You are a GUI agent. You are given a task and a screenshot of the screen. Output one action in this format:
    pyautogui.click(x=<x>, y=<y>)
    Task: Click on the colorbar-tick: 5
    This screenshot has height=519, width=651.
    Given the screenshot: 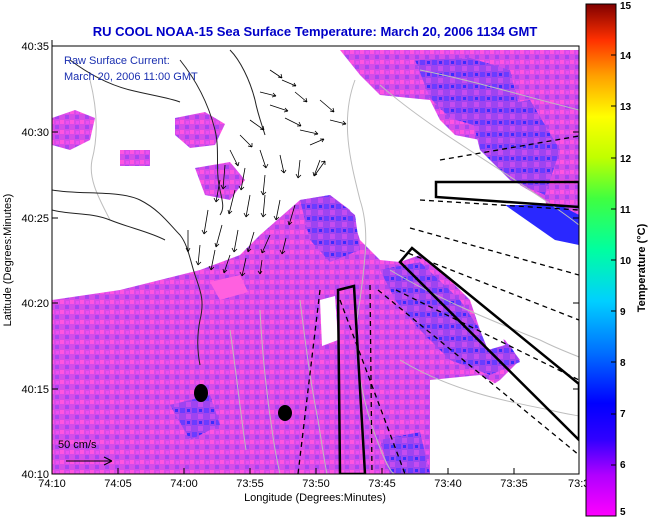 What is the action you would take?
    pyautogui.click(x=623, y=512)
    